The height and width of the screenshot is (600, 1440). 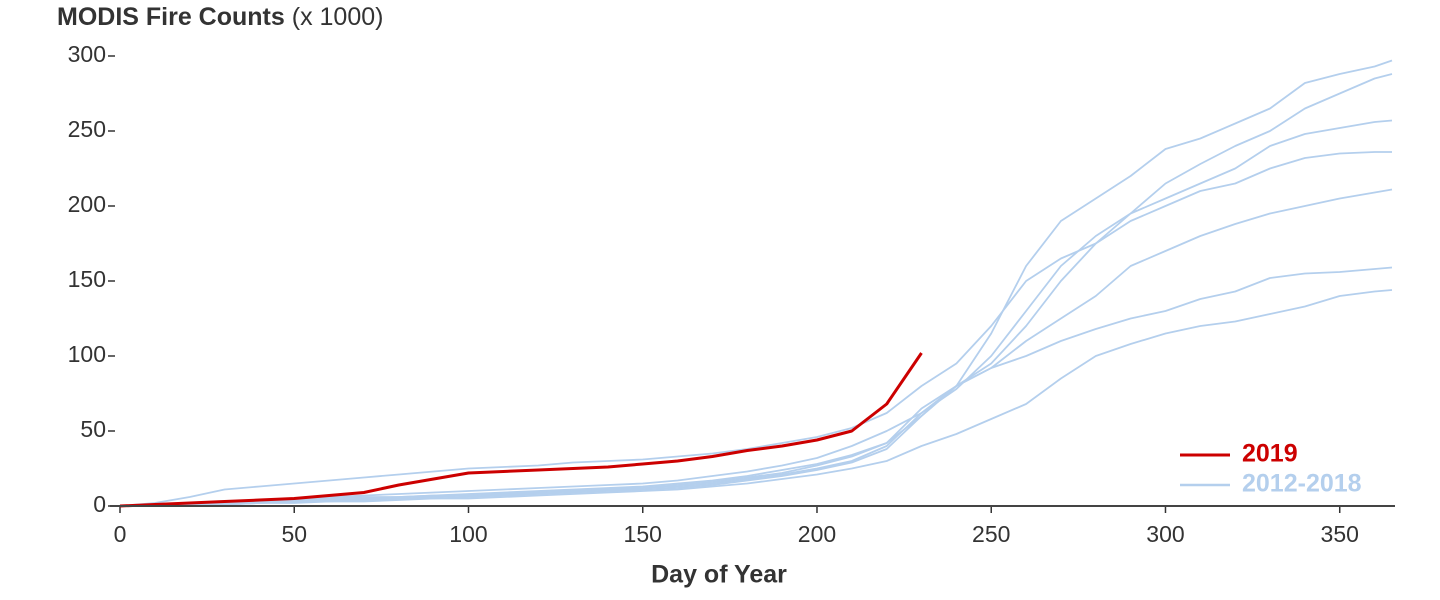 I want to click on x-tick-label: 350, so click(x=1340, y=534).